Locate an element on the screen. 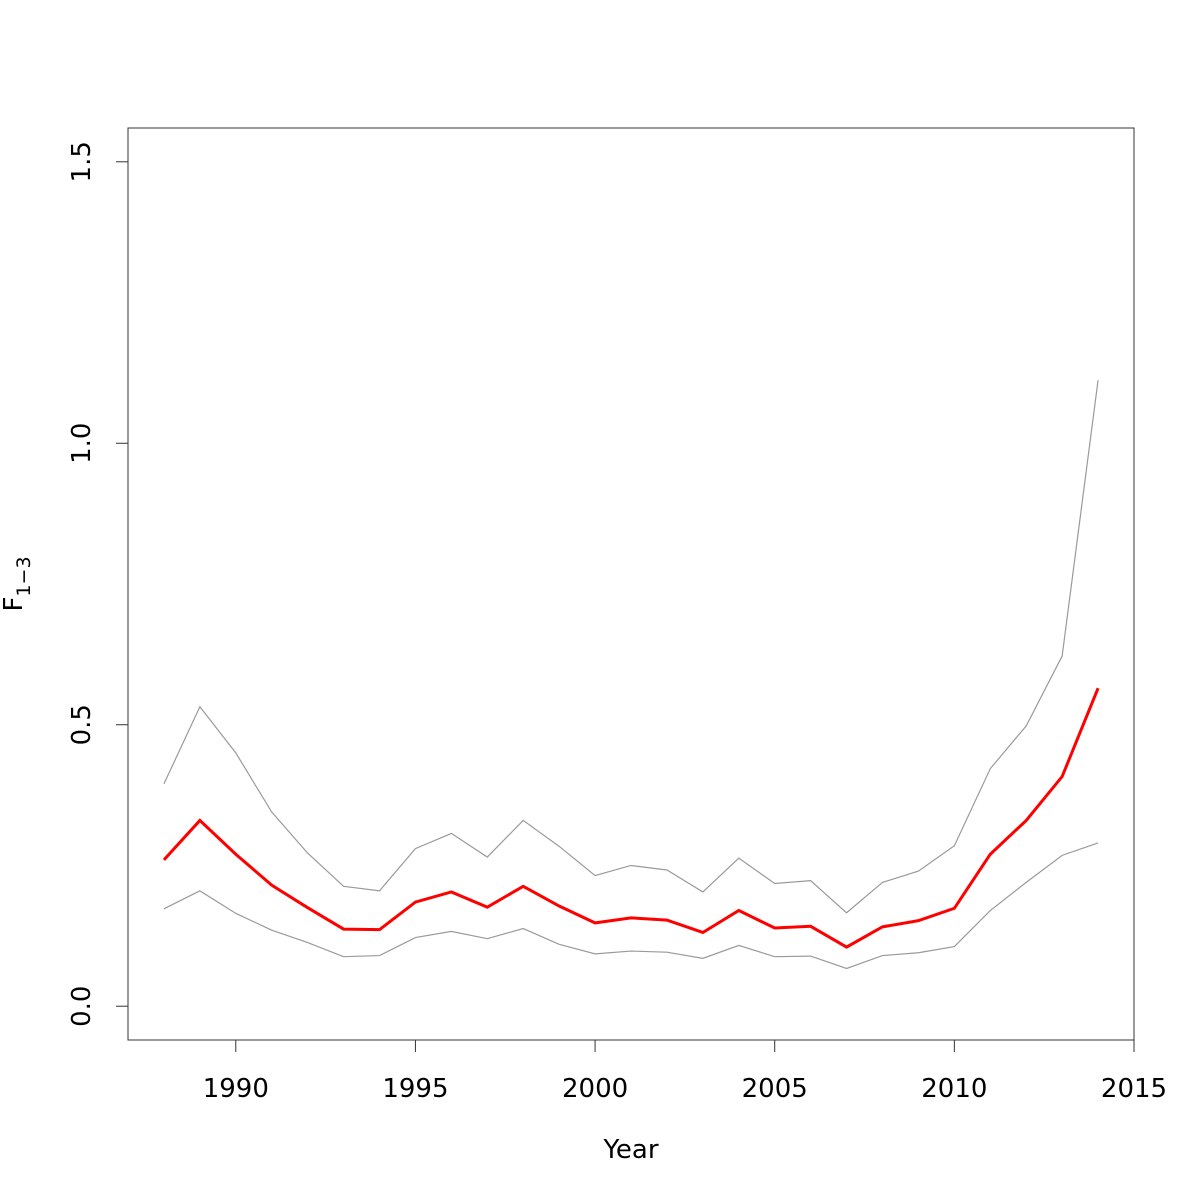  x-tick-label: 2010 is located at coordinates (954, 1089).